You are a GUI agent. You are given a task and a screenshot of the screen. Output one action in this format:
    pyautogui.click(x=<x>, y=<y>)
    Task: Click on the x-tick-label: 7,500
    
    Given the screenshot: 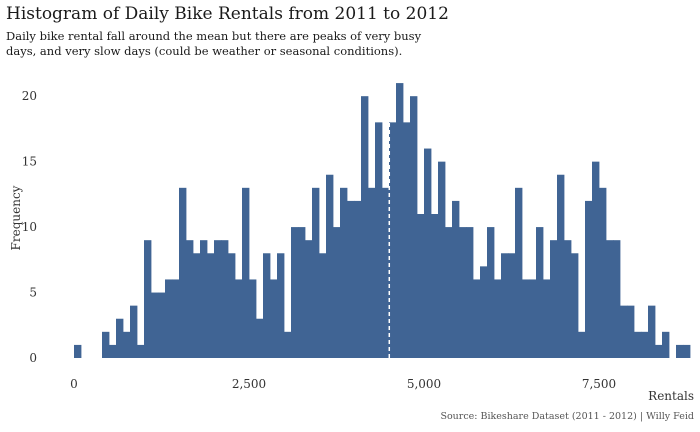 What is the action you would take?
    pyautogui.click(x=599, y=384)
    